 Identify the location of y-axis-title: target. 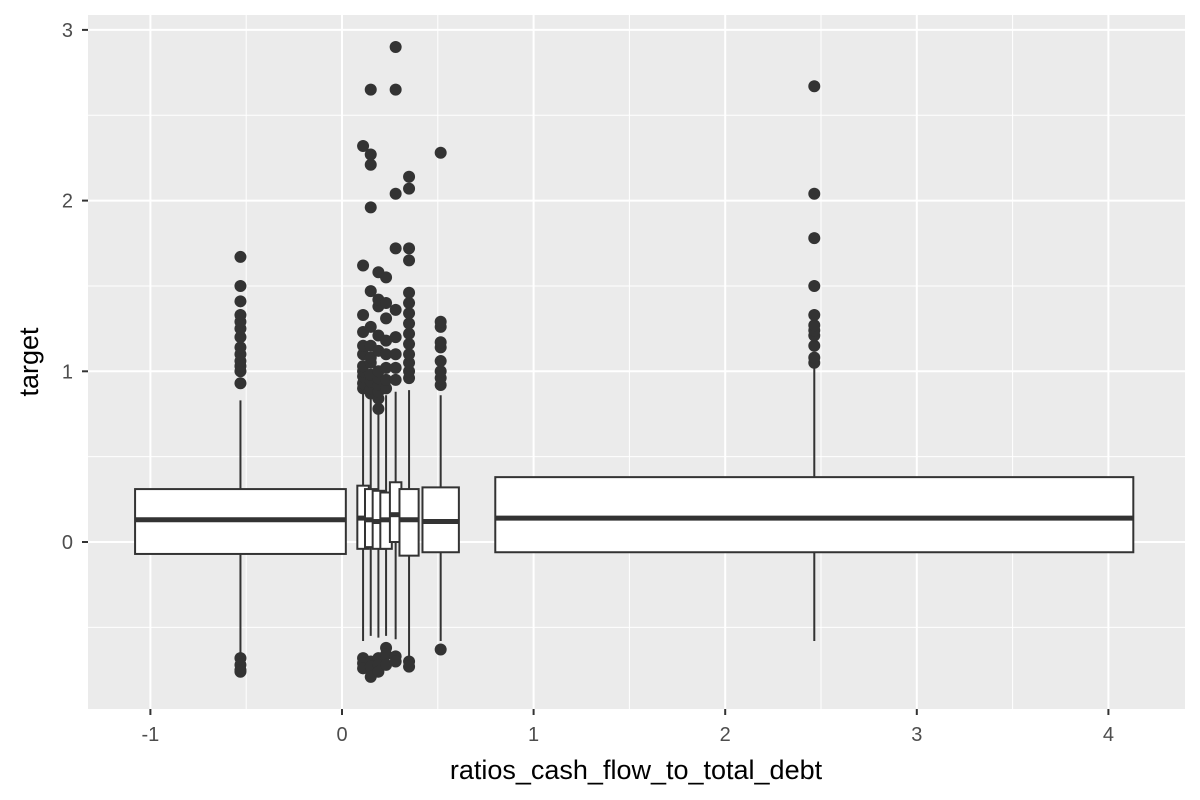
(29, 362).